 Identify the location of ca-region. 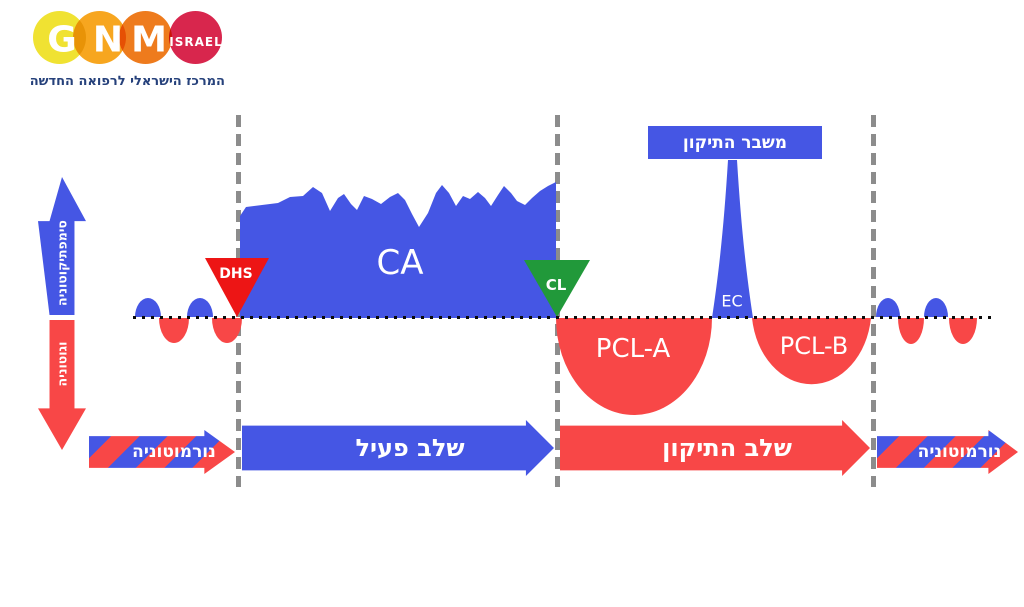
(398, 250).